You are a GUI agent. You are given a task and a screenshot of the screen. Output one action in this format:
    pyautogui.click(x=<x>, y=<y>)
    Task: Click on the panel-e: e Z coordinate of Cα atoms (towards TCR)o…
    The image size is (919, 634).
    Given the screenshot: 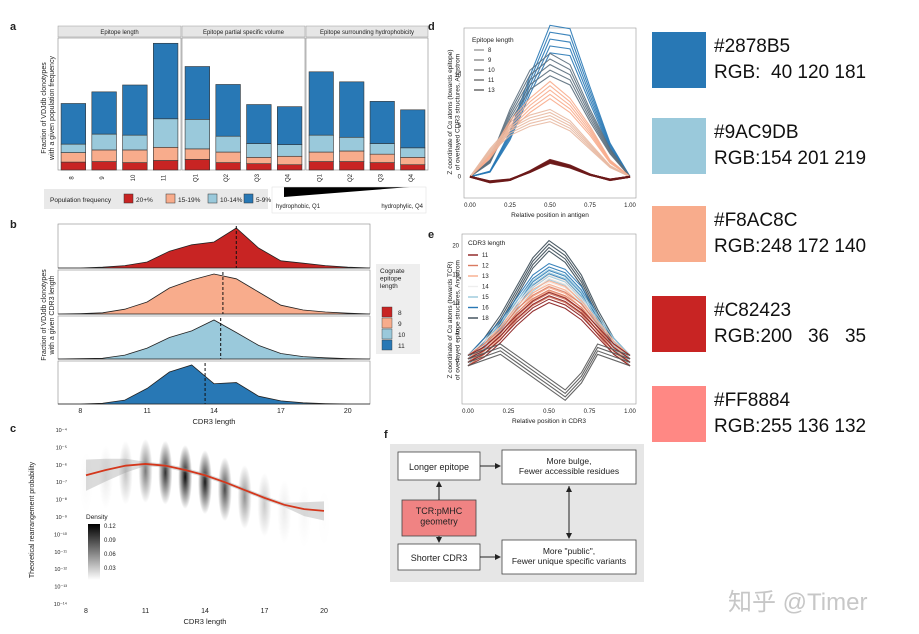 What is the action you would take?
    pyautogui.click(x=532, y=327)
    